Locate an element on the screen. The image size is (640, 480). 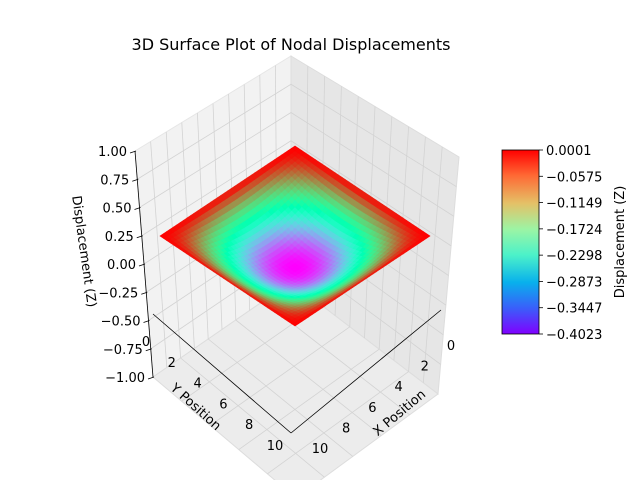
y-tick-label: 4 is located at coordinates (197, 384).